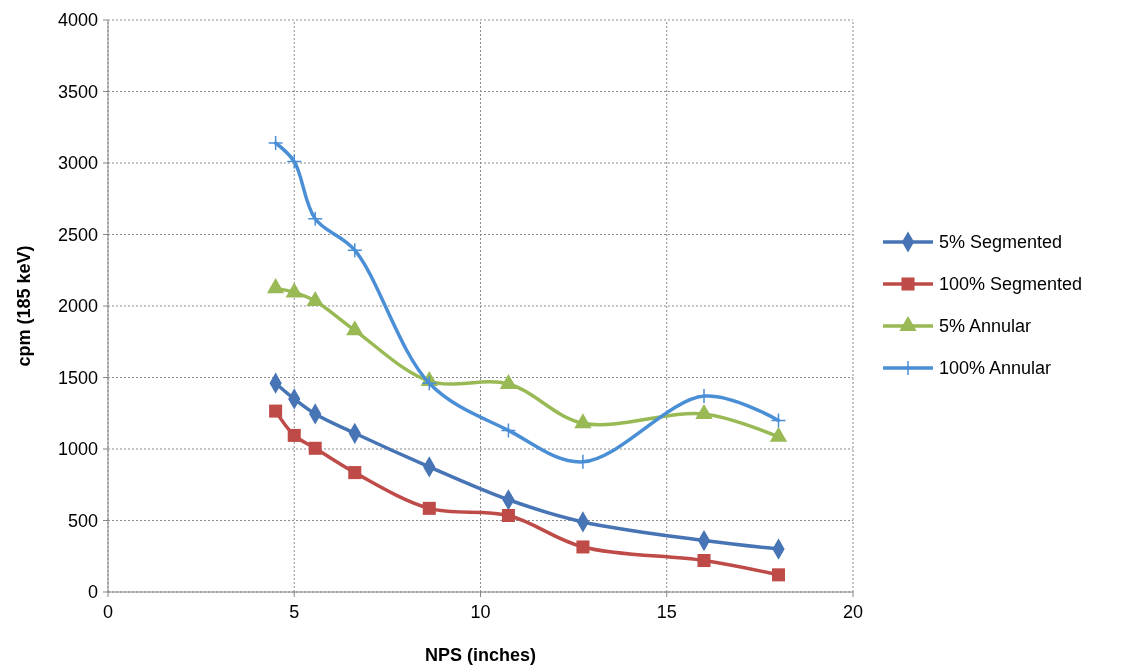 This screenshot has height=671, width=1122. What do you see at coordinates (853, 612) in the screenshot?
I see `x-tick-label: 20` at bounding box center [853, 612].